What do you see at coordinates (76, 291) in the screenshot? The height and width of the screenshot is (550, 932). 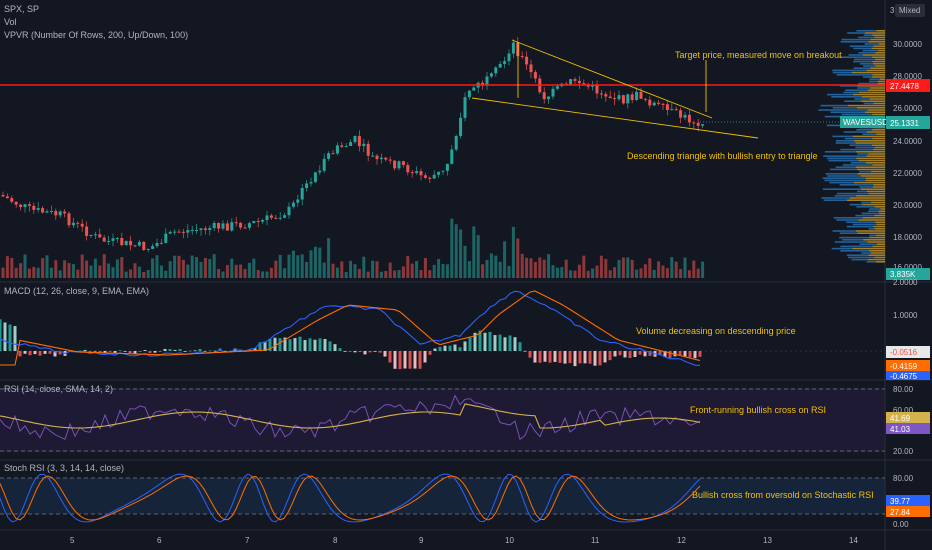 I see `macd-legend: MACD (12, 26, close, 9, EMA, EMA)` at bounding box center [76, 291].